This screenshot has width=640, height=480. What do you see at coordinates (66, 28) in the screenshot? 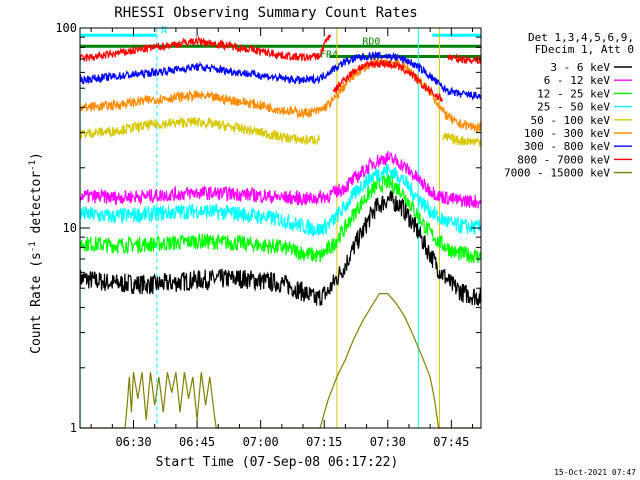
I see `y-tick-label-100: 100` at bounding box center [66, 28].